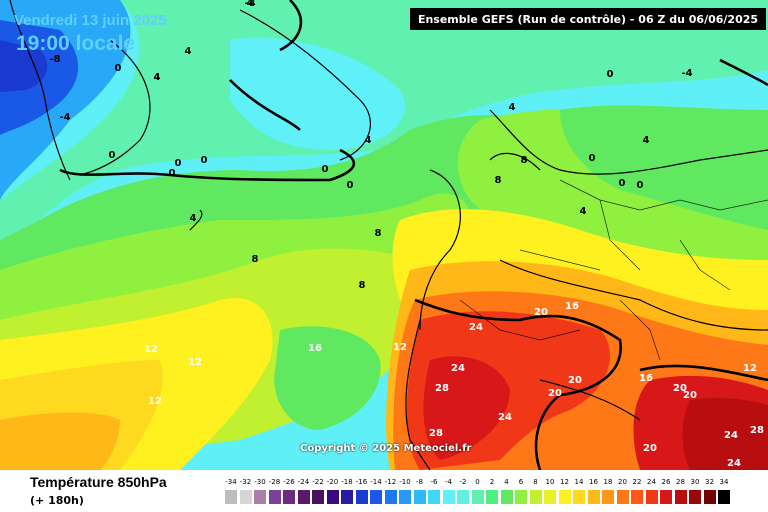 Image resolution: width=768 pixels, height=512 pixels. What do you see at coordinates (709, 482) in the screenshot?
I see `legend-label: 32` at bounding box center [709, 482].